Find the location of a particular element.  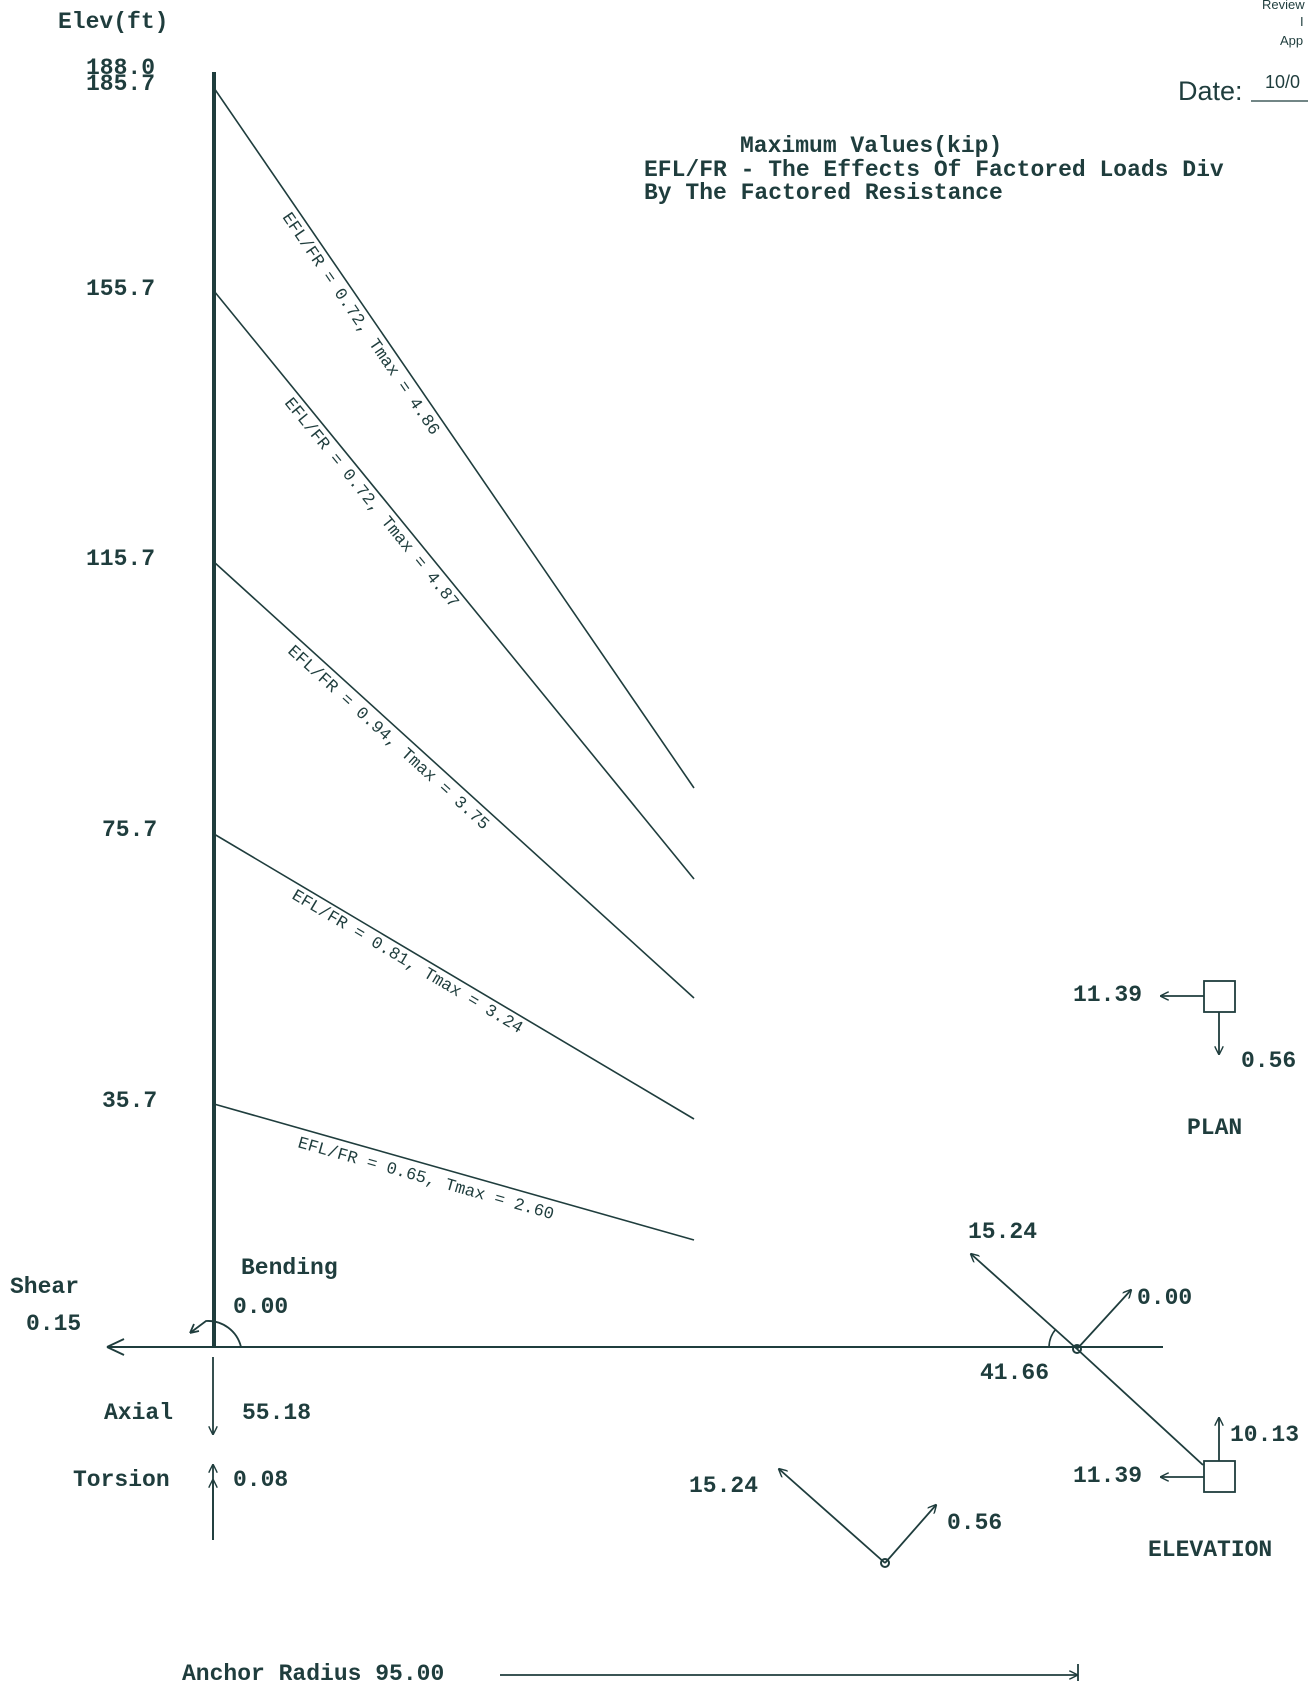

elevation-horizontal-value: 11.39 is located at coordinates (1107, 1476).